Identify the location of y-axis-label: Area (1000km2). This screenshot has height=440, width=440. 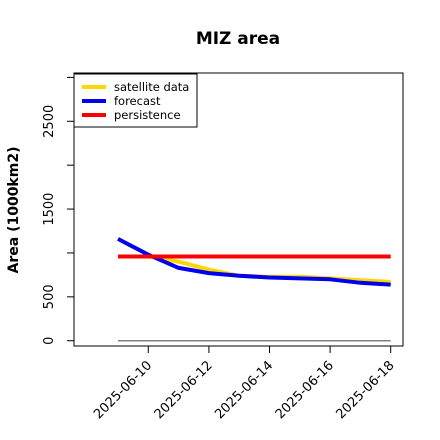
(14, 210).